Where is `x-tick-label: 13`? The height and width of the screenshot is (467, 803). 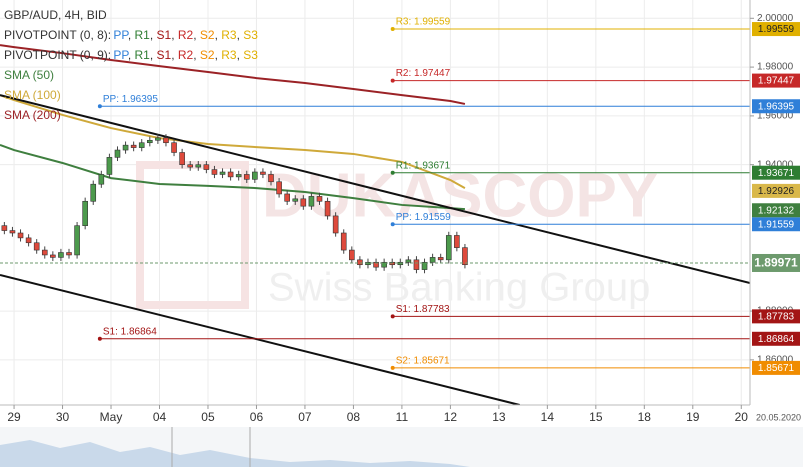
x-tick-label: 13 is located at coordinates (499, 417).